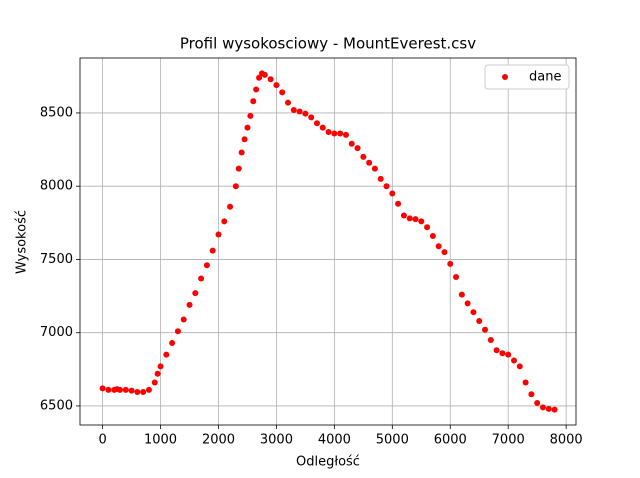  I want to click on y-axis-label: Wysokość, so click(22, 242).